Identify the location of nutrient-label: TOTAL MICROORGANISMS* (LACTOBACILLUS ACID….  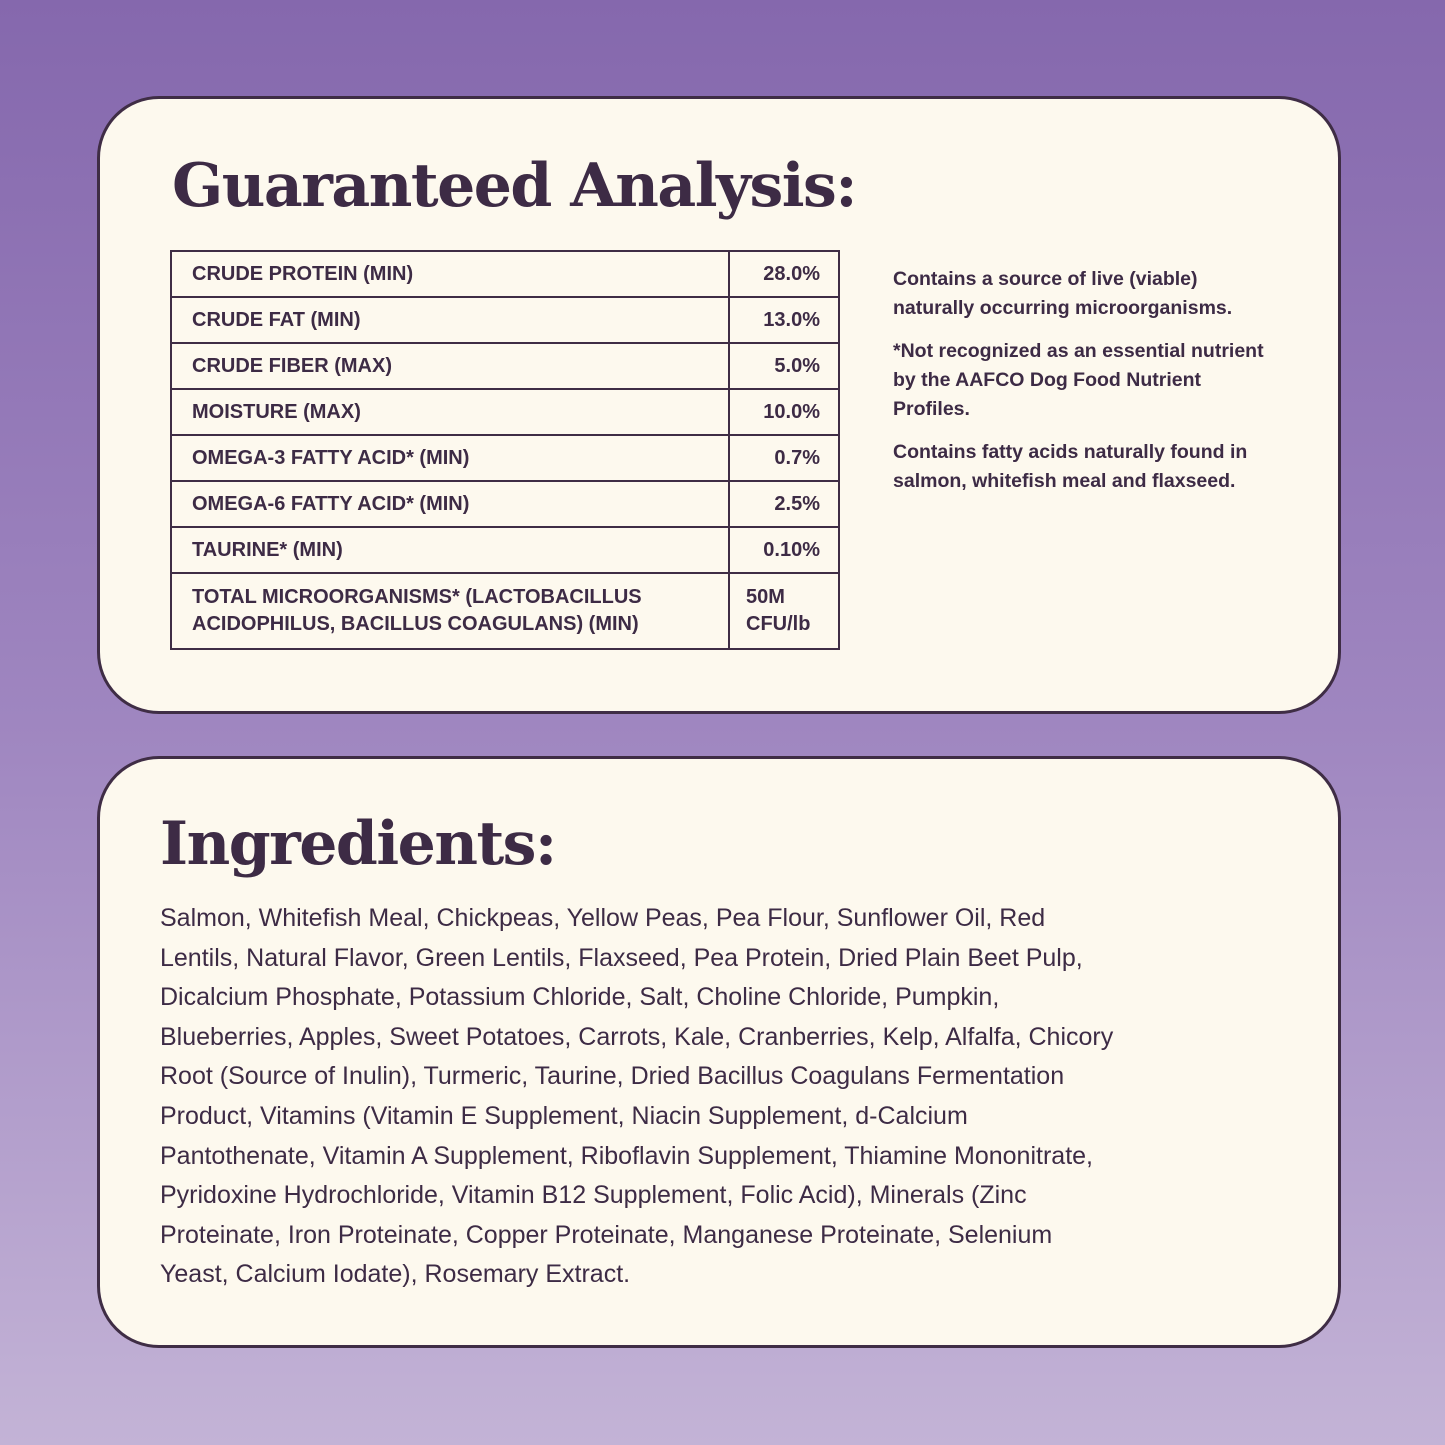
(450, 611).